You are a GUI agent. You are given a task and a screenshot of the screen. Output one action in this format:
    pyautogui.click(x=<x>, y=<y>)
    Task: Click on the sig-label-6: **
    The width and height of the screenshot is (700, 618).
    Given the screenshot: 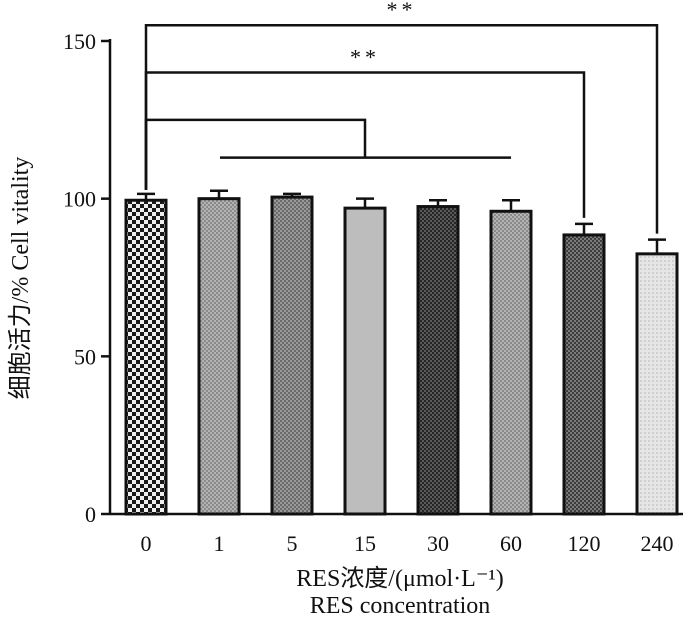 What is the action you would take?
    pyautogui.click(x=365, y=57)
    